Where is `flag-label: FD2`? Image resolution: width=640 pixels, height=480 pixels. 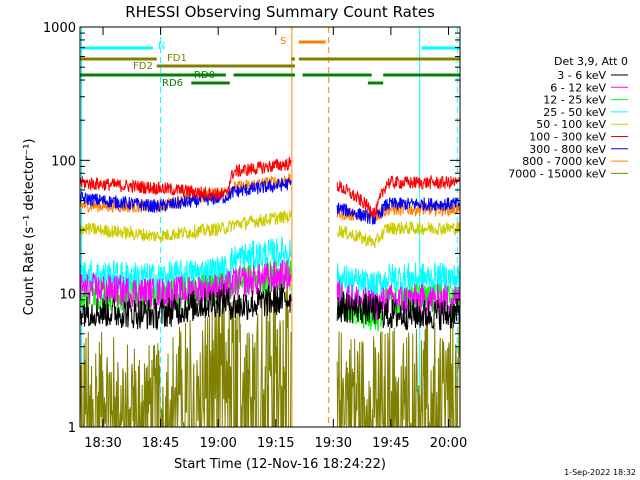 flag-label: FD2 is located at coordinates (143, 66).